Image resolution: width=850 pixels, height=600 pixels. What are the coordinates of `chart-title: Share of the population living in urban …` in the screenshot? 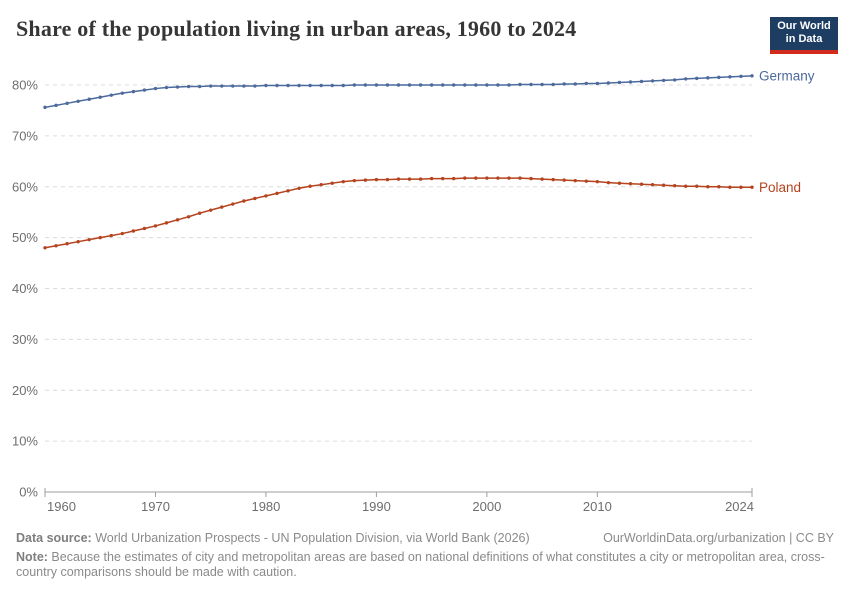 It's located at (296, 28).